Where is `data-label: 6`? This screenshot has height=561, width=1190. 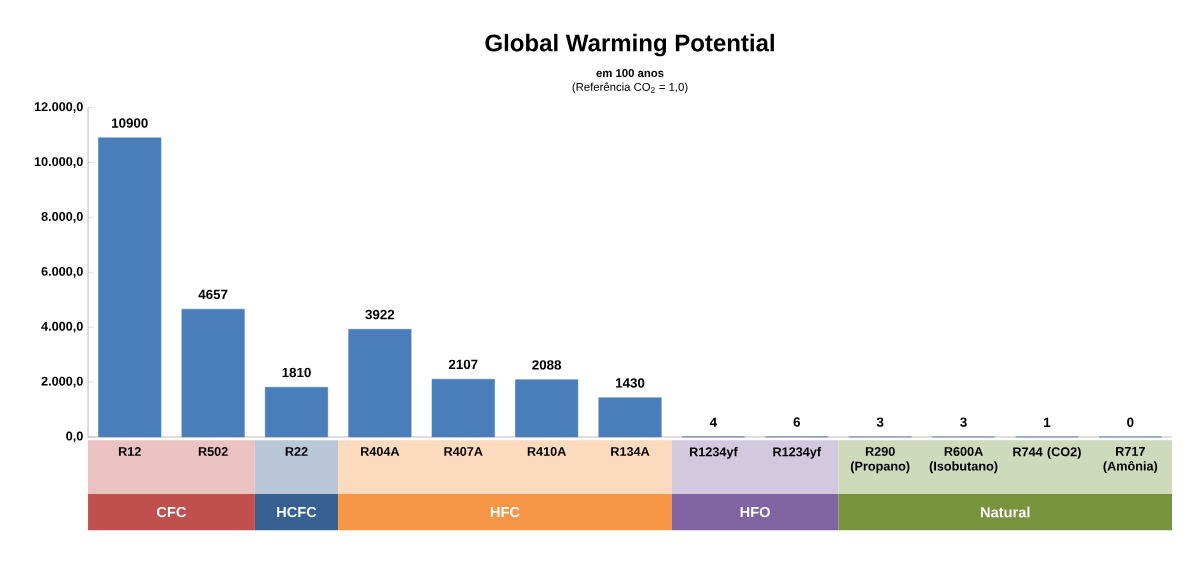 data-label: 6 is located at coordinates (797, 422).